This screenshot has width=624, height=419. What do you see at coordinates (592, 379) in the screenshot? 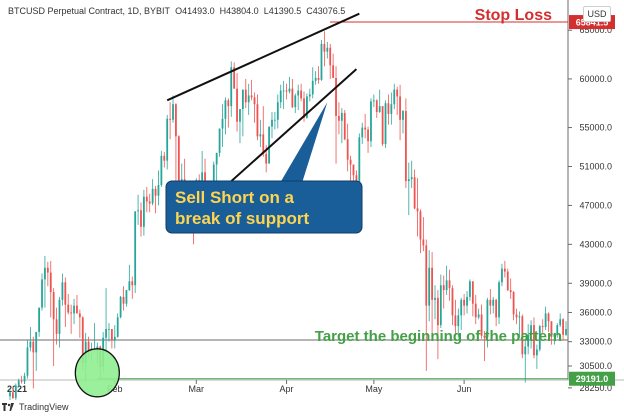
I see `target-price-label: 29191.0` at bounding box center [592, 379].